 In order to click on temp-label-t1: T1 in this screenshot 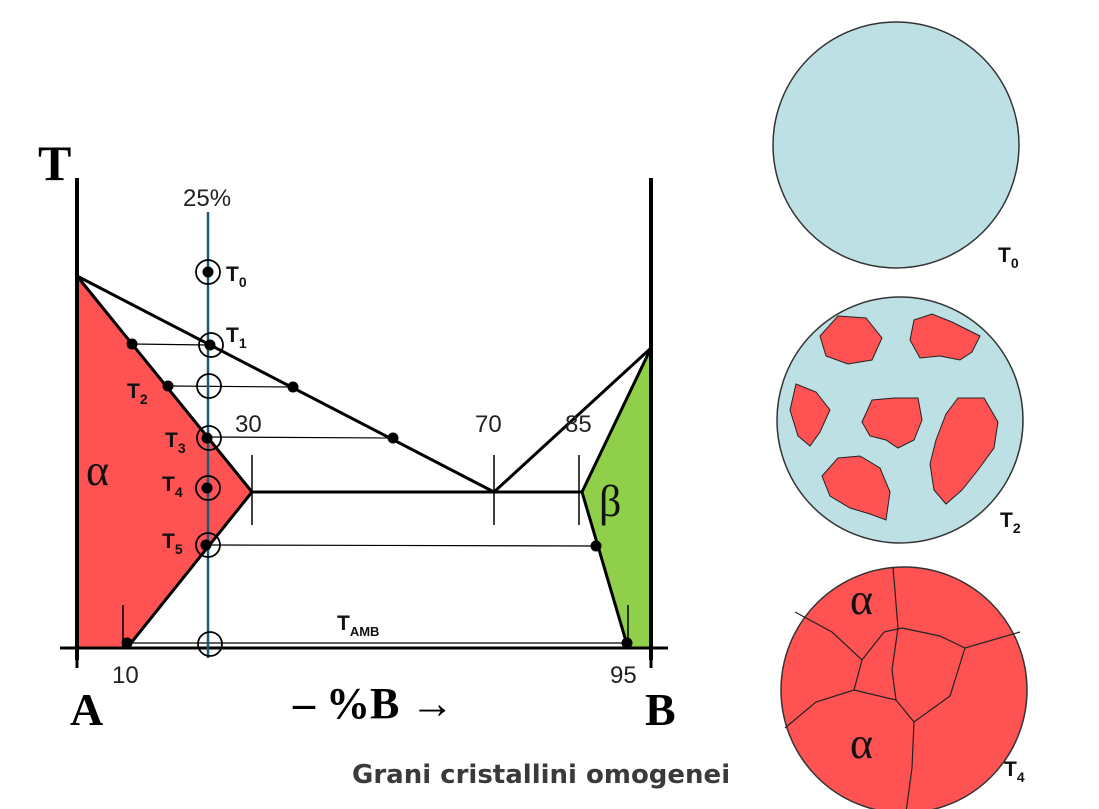, I will do `click(236, 337)`.